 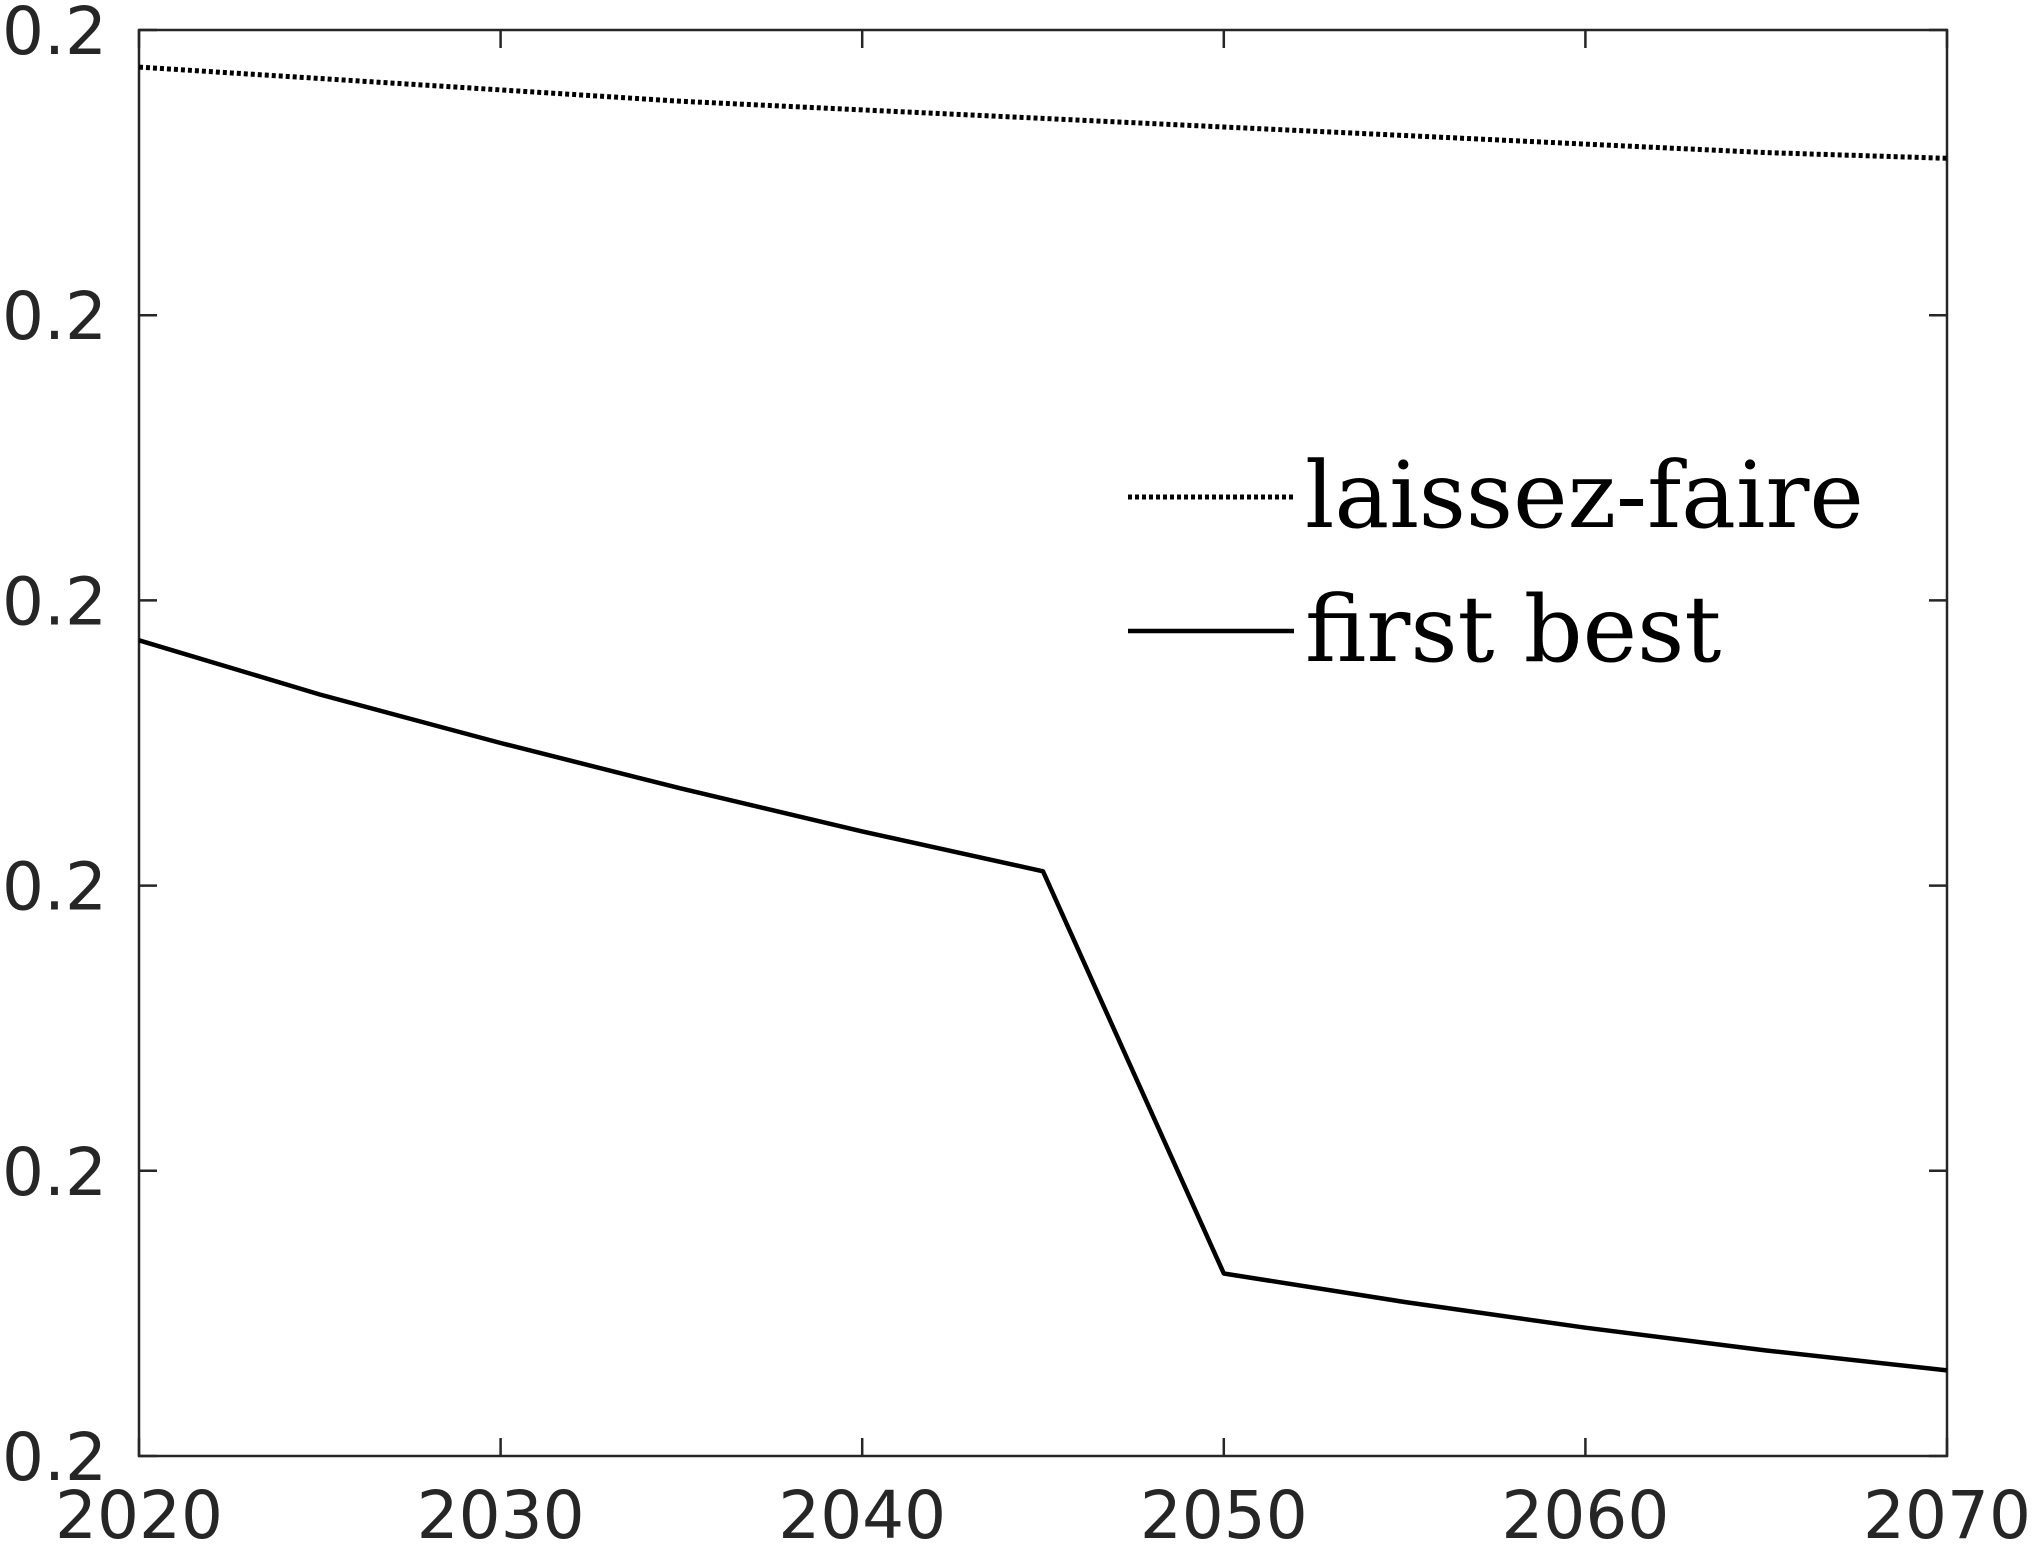 I want to click on legend-label: first best, so click(x=1513, y=629).